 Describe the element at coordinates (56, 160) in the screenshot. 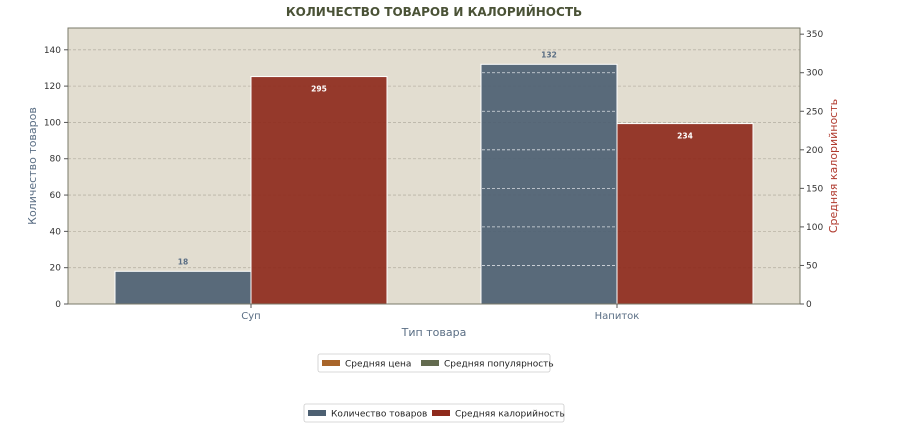

I see `y-left-tick-label: 80` at that location.